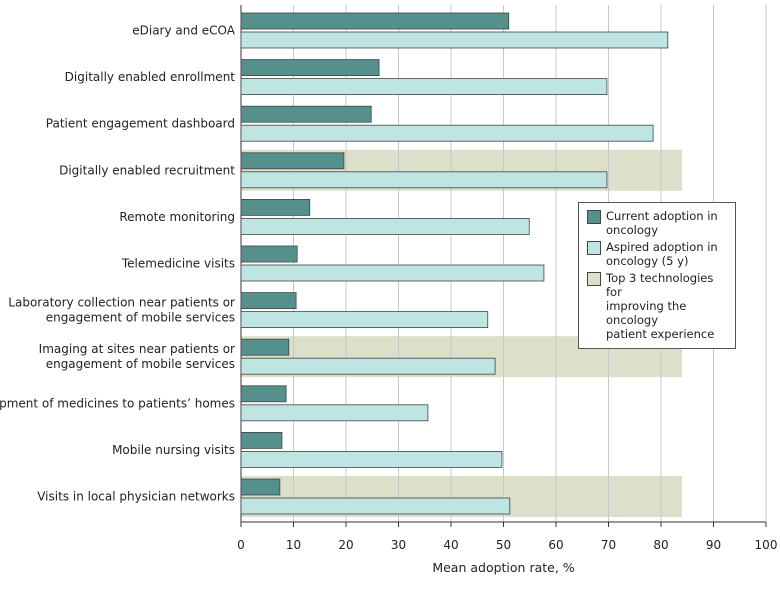 The image size is (780, 593). I want to click on category-label: Shipment of medicines to patients’ homes, so click(117, 403).